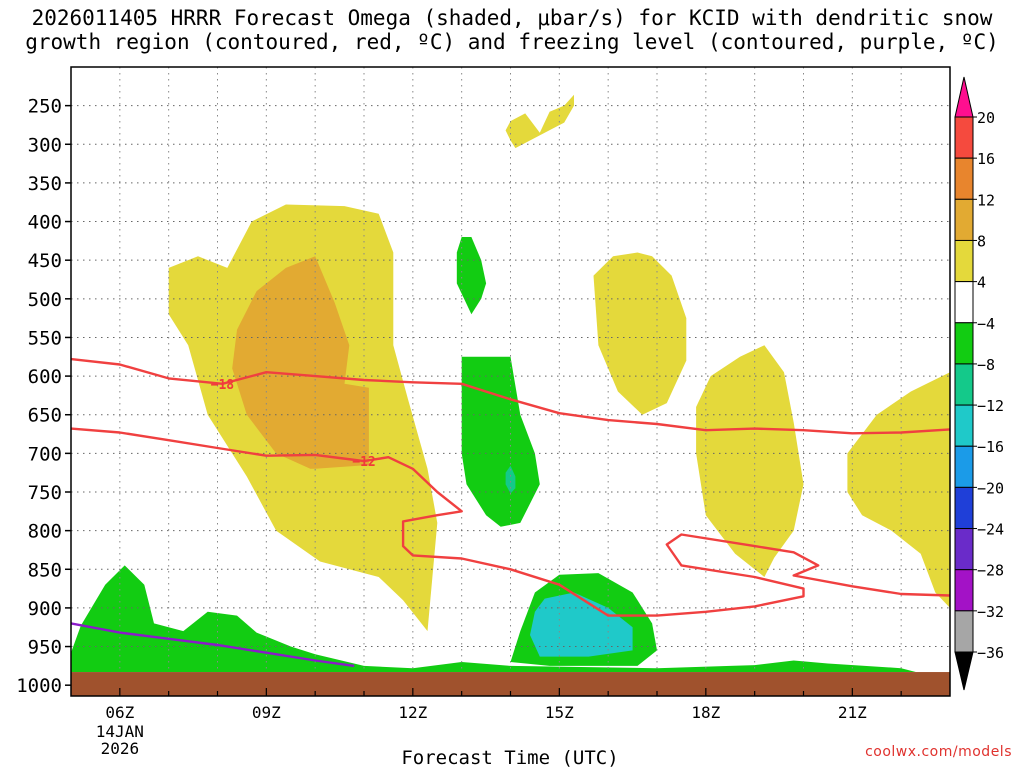  I want to click on y-tick-label: 350, so click(45, 184).